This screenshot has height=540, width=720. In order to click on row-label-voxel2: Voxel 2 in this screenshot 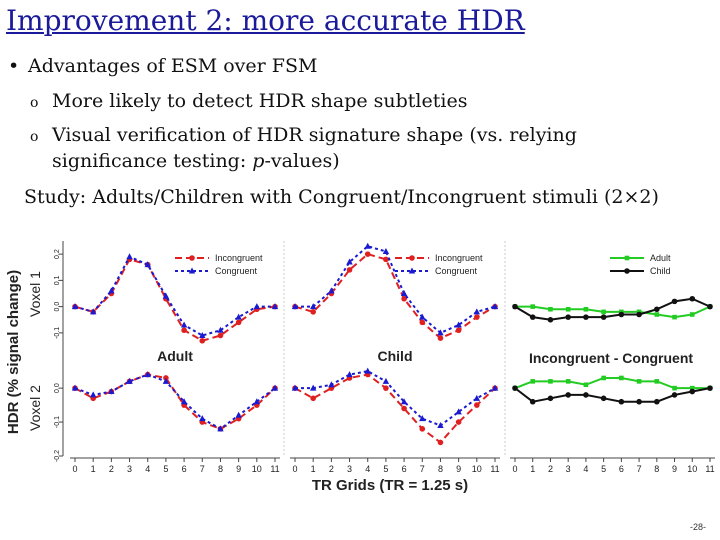, I will do `click(35, 408)`.